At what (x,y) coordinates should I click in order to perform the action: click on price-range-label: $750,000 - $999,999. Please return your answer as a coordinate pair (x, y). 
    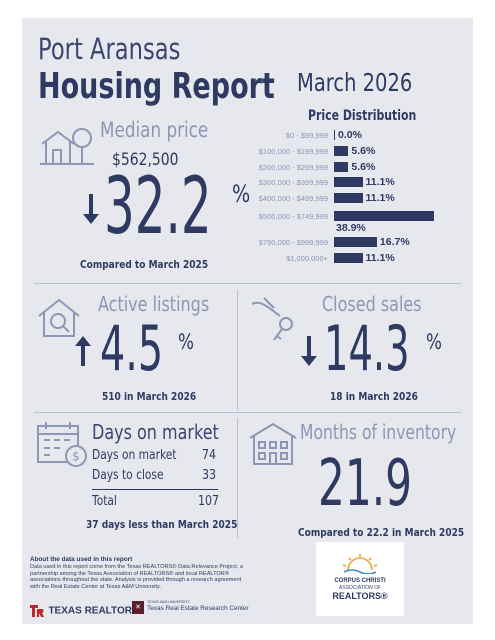
    Looking at the image, I should click on (293, 242).